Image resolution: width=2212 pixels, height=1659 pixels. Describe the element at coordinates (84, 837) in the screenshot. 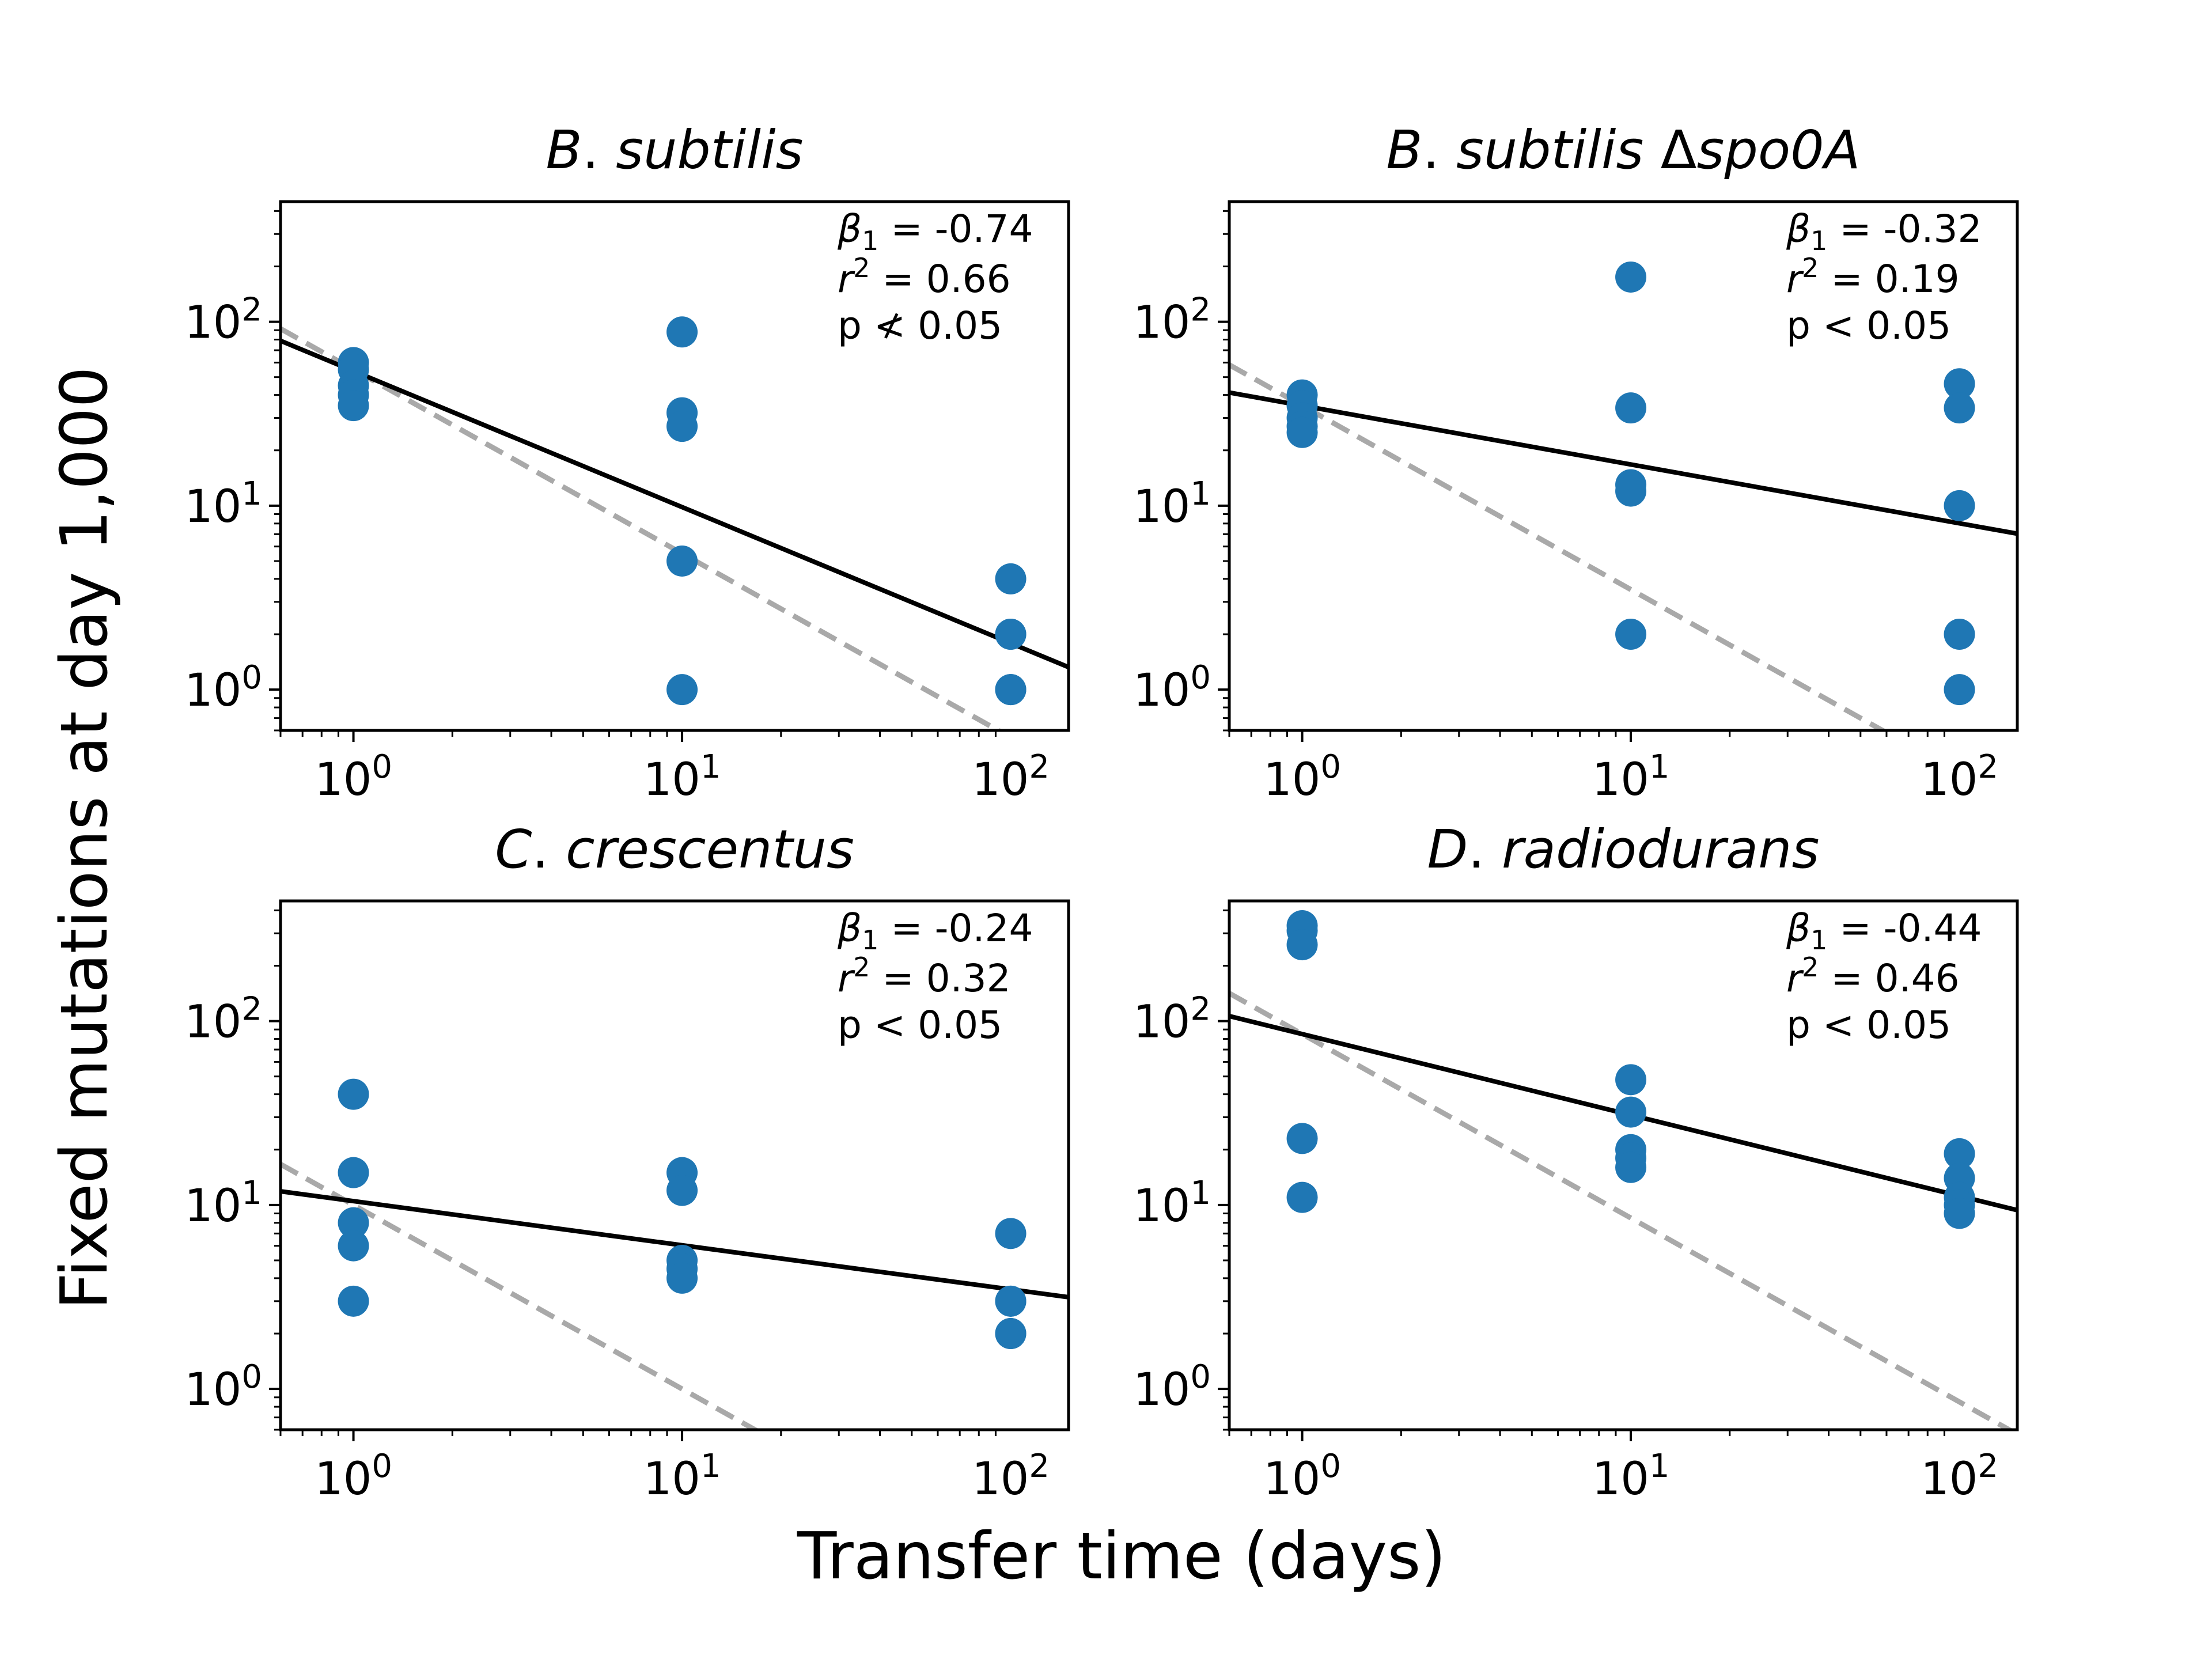

I see `y-axis-label: Fixed mutations at day 1,000` at that location.